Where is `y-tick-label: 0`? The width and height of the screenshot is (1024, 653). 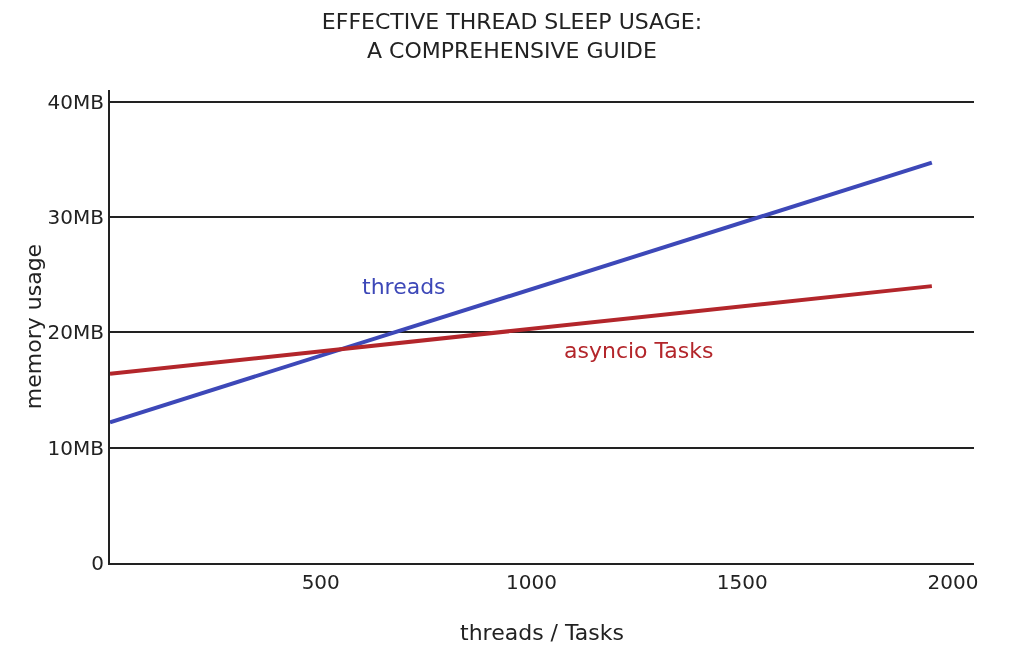
y-tick-label: 0 is located at coordinates (97, 563).